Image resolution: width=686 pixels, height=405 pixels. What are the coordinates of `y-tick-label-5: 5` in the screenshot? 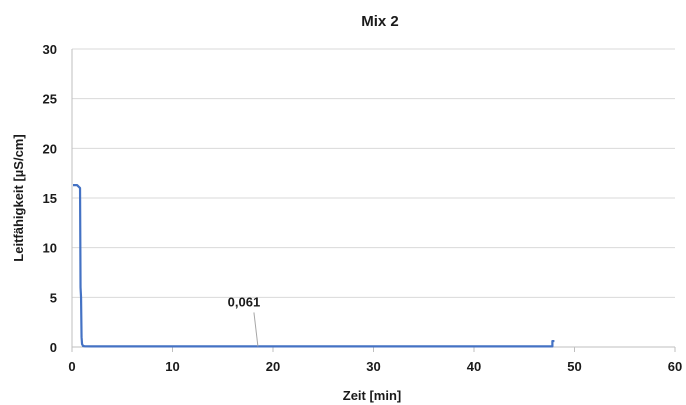 It's located at (53, 297).